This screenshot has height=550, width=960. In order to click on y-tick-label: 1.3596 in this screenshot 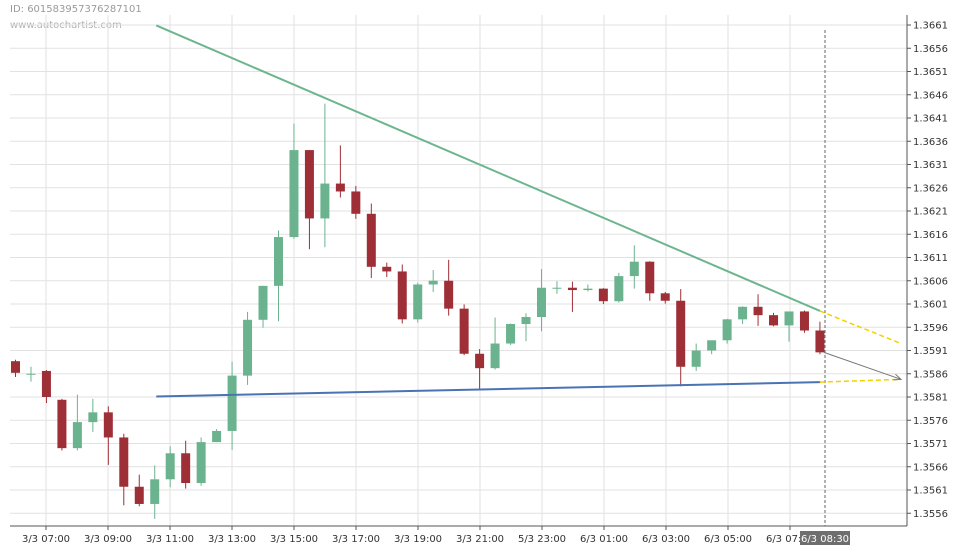, I will do `click(930, 328)`.